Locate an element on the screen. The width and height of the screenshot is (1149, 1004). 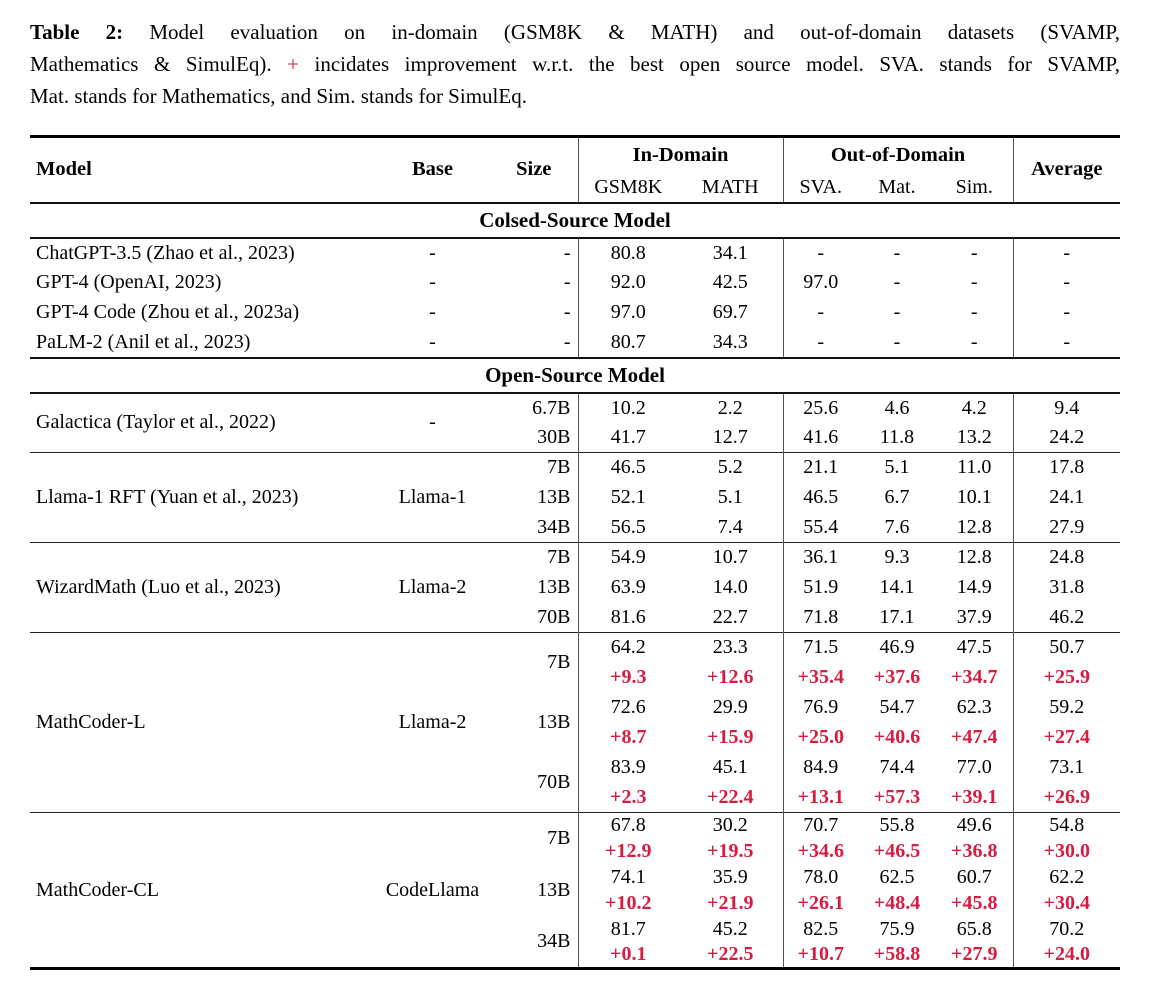
delta-row: +0.1 +22.5 +10.7 +58.8 +27.9 +24.0 is located at coordinates (575, 955).